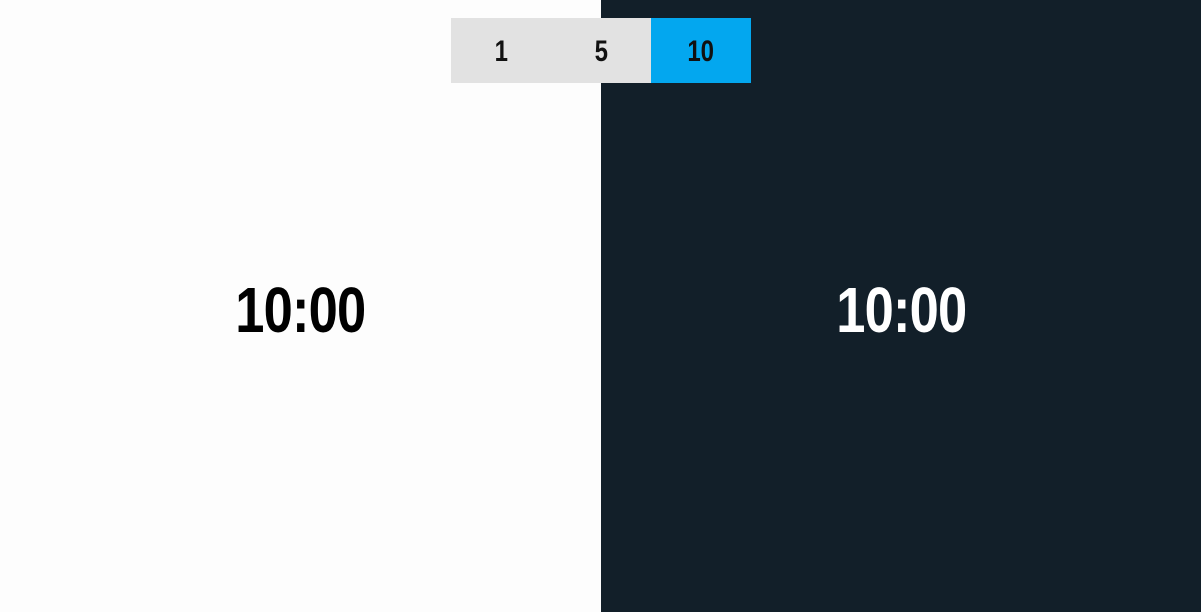 The image size is (1201, 612). I want to click on option-10-label: 10, so click(701, 51).